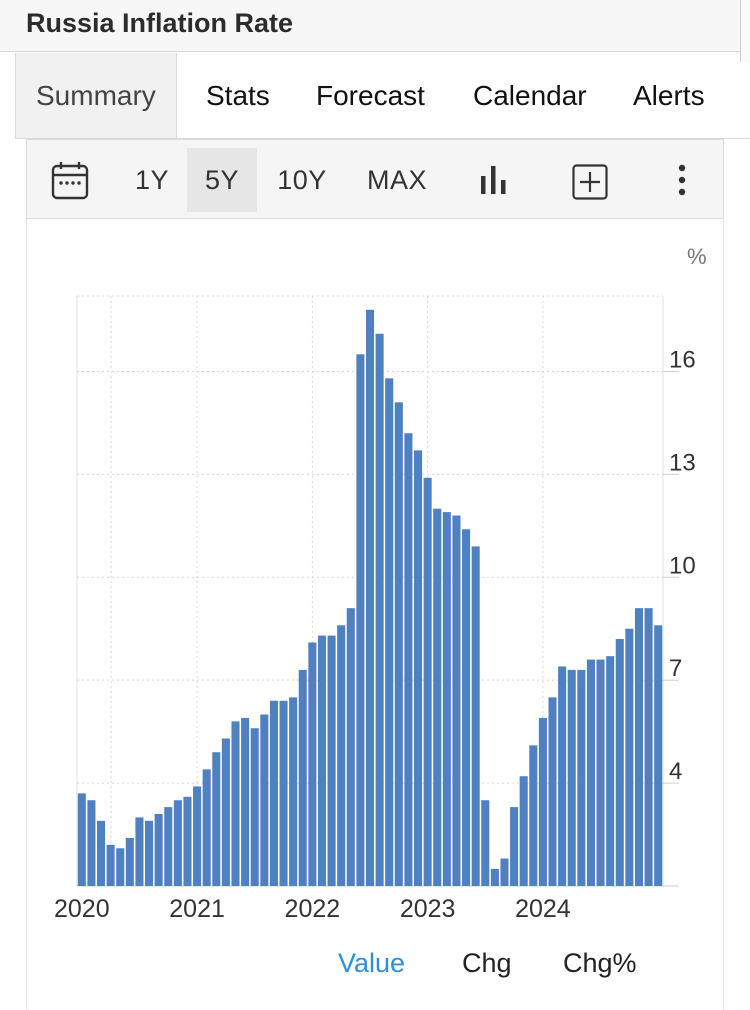  What do you see at coordinates (238, 95) in the screenshot?
I see `tab-stats: Stats` at bounding box center [238, 95].